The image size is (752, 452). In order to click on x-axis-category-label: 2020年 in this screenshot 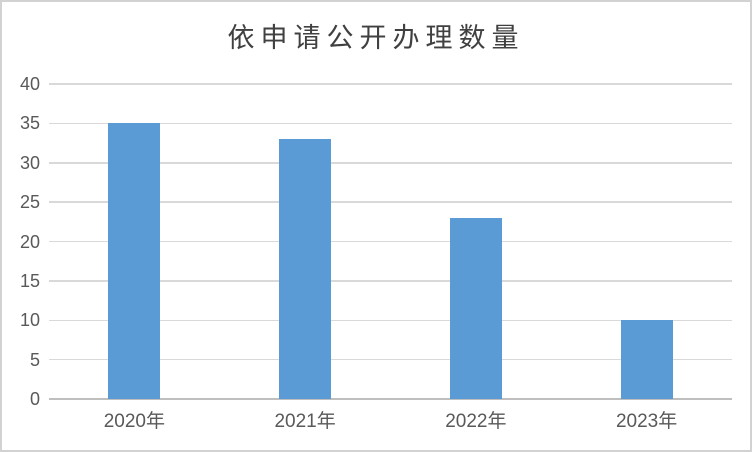, I will do `click(134, 421)`.